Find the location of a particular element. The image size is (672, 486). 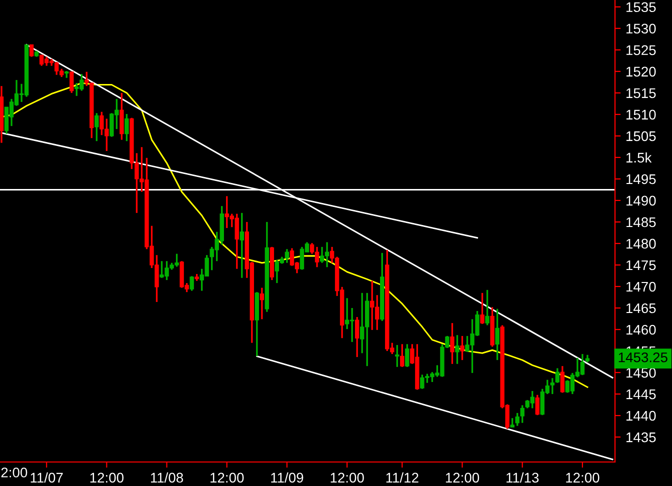

y-tick-label: 1480 is located at coordinates (641, 243).